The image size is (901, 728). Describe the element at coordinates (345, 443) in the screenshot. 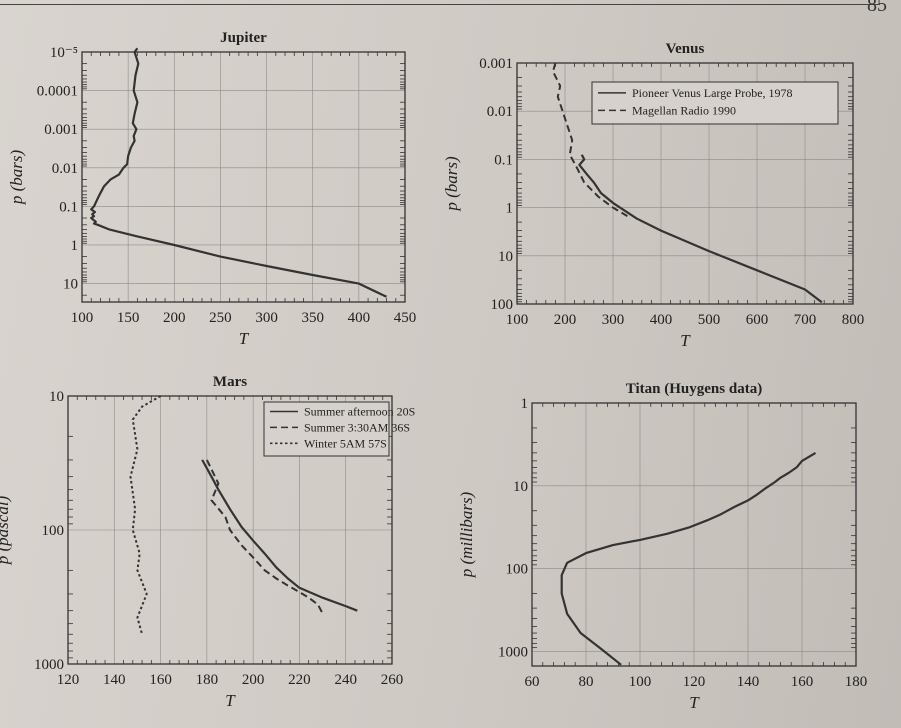

I see `legend-entry: Winter 5AM 57S` at that location.